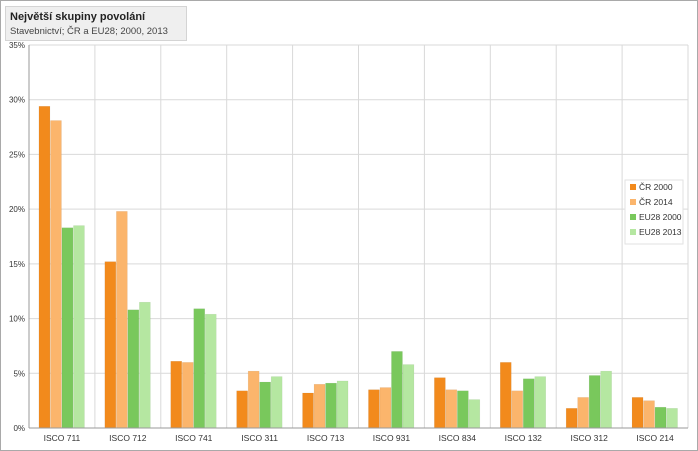  I want to click on y-tick-label: 30%, so click(17, 100).